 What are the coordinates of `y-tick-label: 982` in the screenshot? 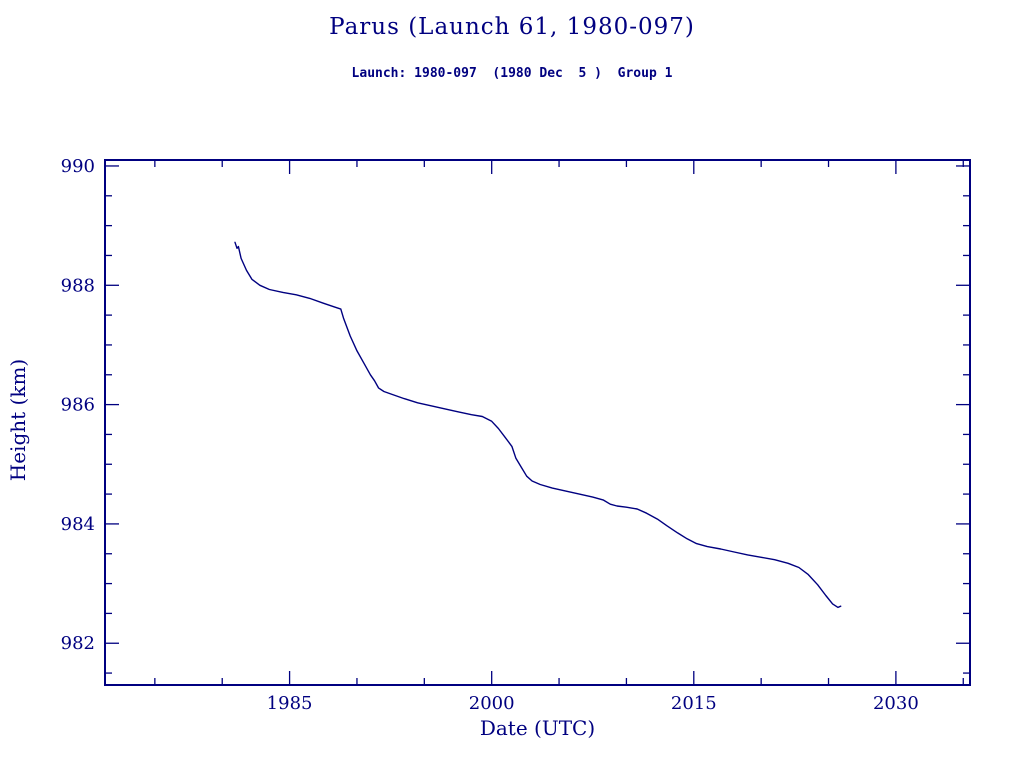 It's located at (78, 643).